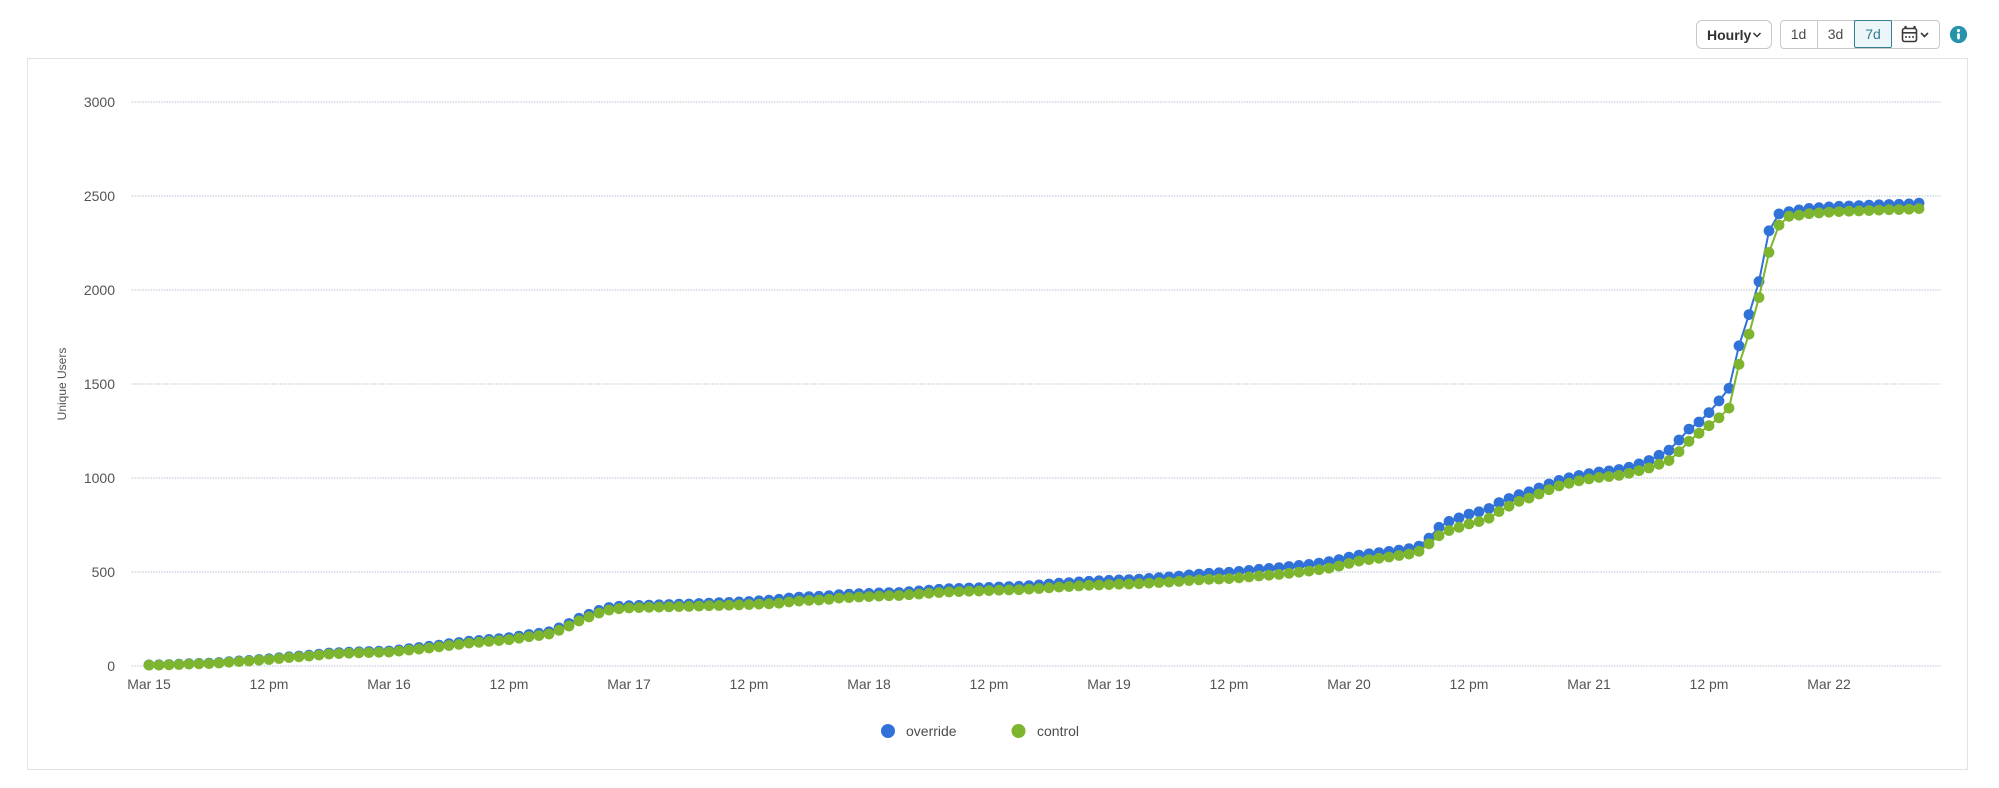 The width and height of the screenshot is (1999, 788). What do you see at coordinates (1058, 731) in the screenshot?
I see `svg-text: control` at bounding box center [1058, 731].